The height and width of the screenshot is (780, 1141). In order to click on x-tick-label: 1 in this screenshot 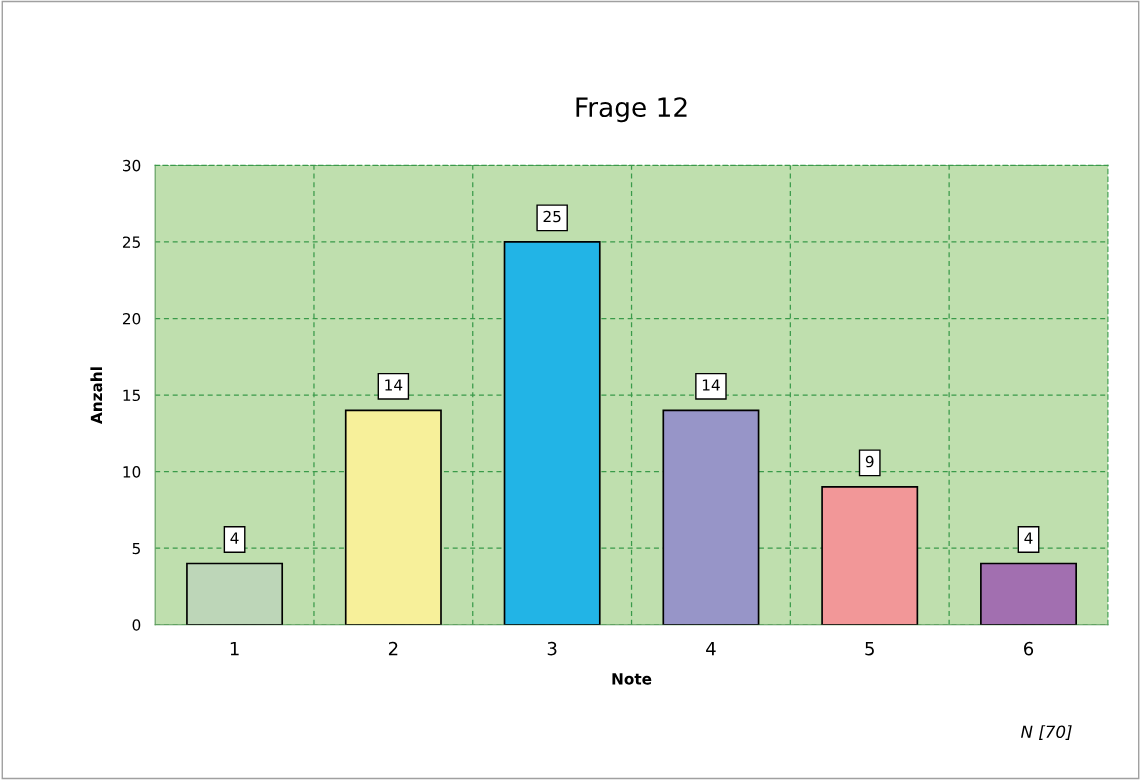, I will do `click(234, 649)`.